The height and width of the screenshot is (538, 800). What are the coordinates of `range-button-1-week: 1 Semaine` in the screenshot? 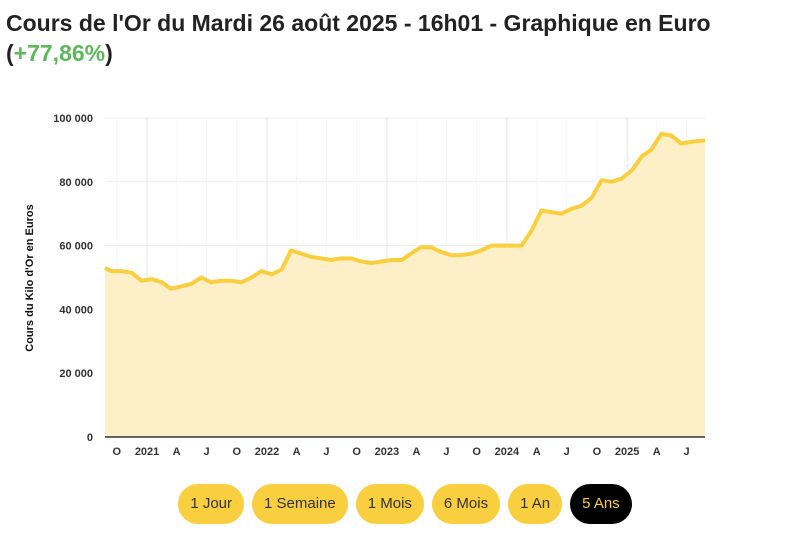 It's located at (300, 504).